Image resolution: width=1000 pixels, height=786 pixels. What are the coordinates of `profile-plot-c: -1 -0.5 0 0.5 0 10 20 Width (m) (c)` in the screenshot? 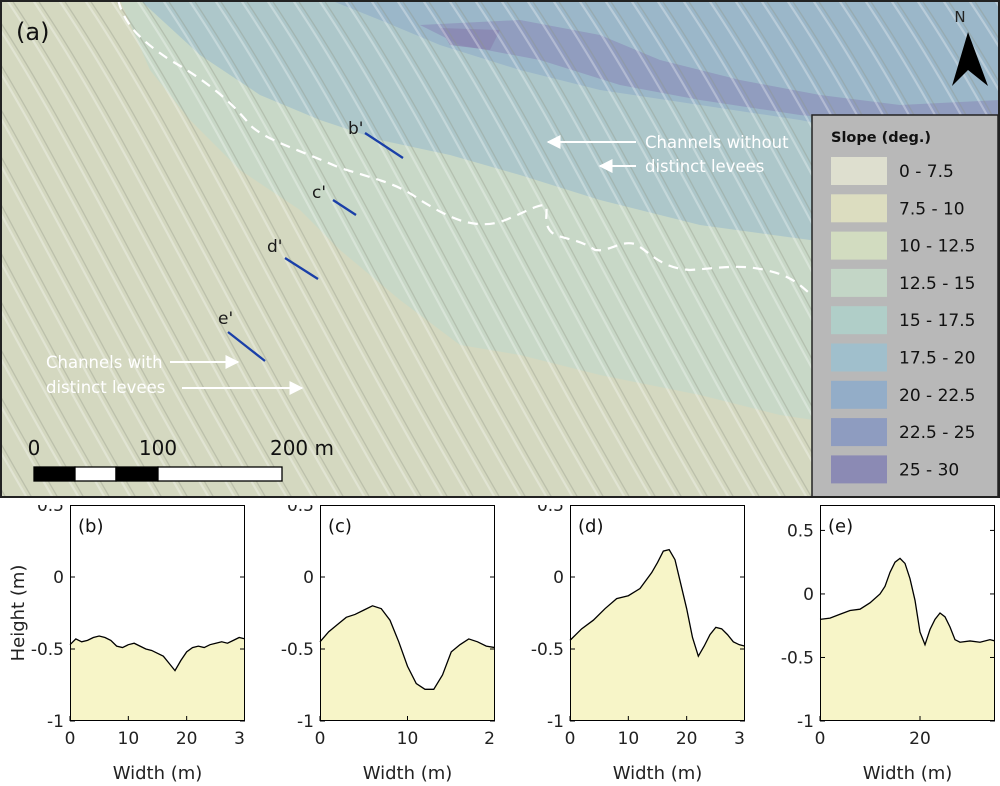 It's located at (388, 644).